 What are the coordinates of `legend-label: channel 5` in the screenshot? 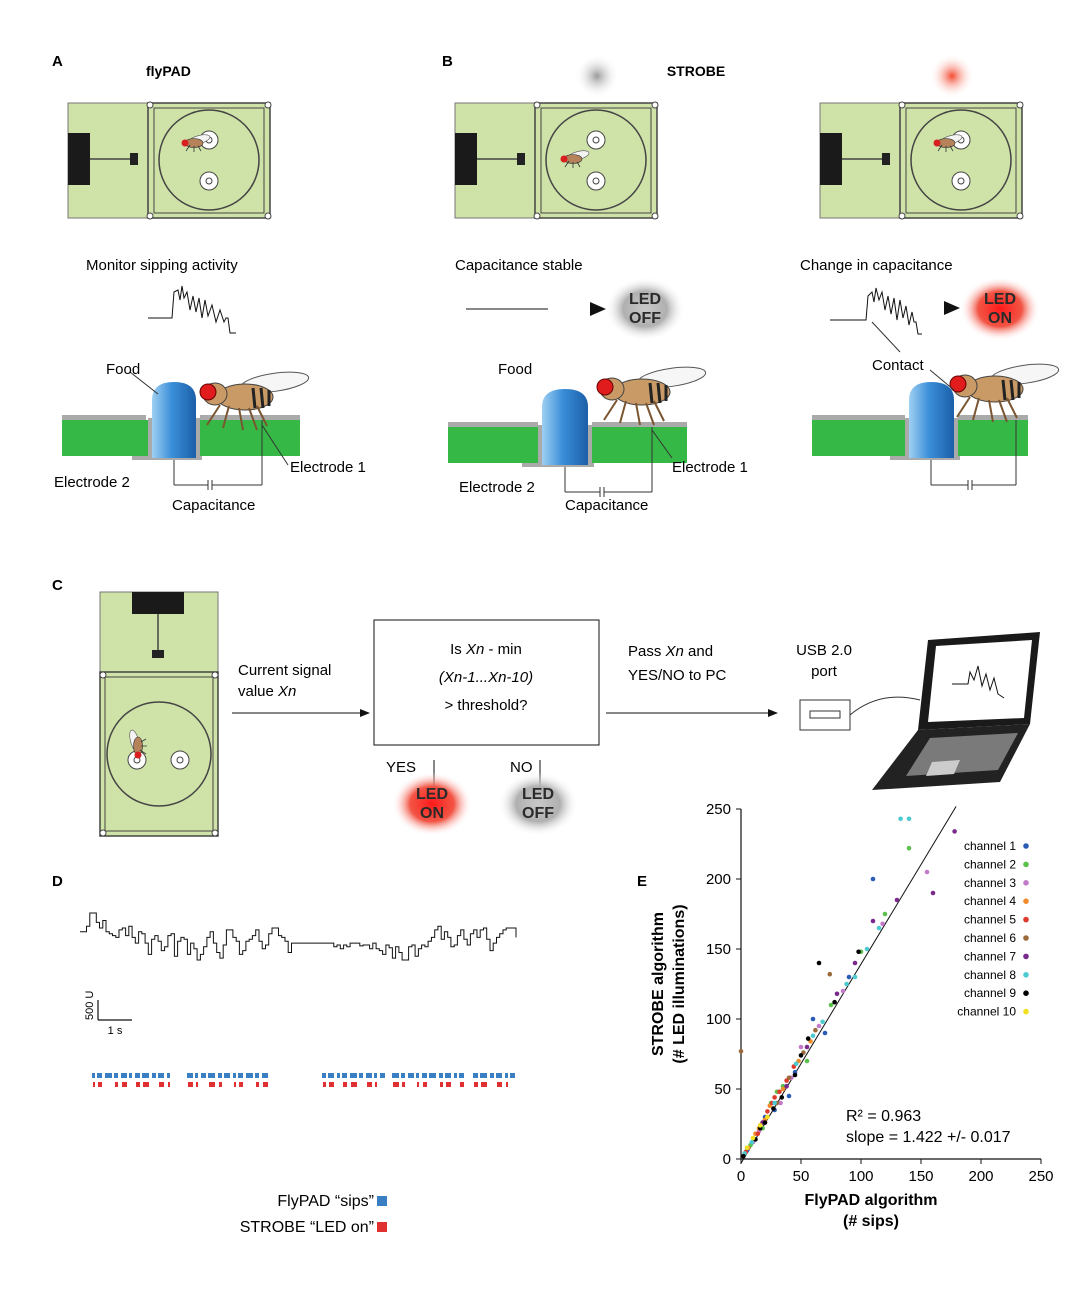 It's located at (990, 920).